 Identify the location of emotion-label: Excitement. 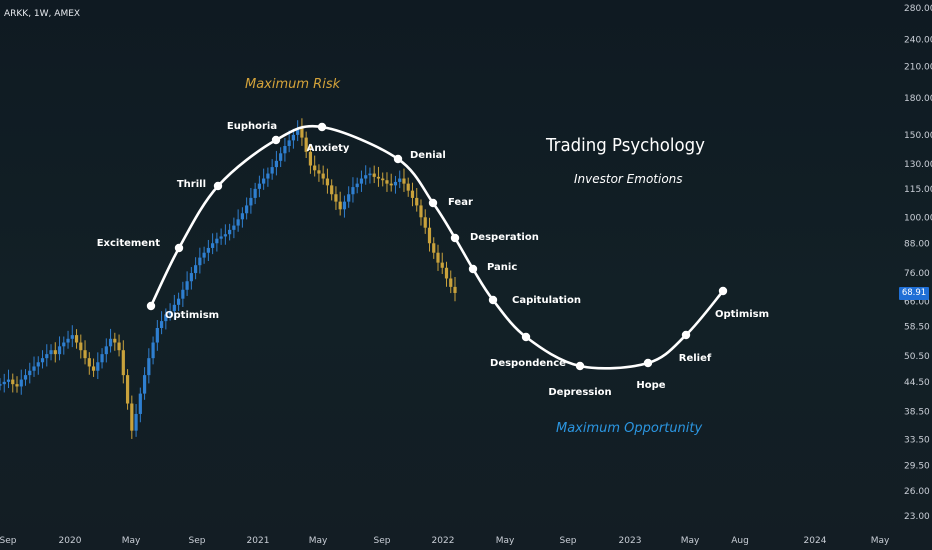
(129, 243).